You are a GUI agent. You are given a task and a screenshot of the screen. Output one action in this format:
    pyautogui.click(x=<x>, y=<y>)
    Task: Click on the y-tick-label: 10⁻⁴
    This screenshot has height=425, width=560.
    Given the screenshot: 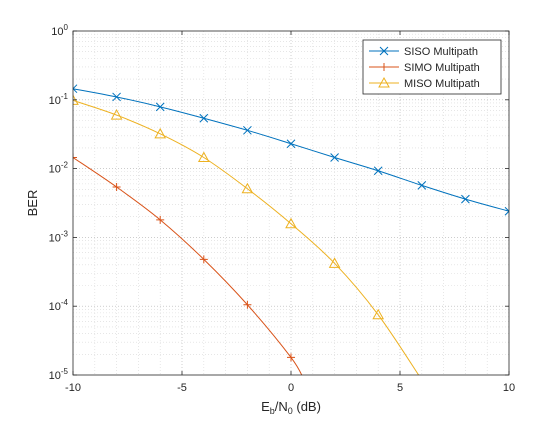 What is the action you would take?
    pyautogui.click(x=59, y=305)
    